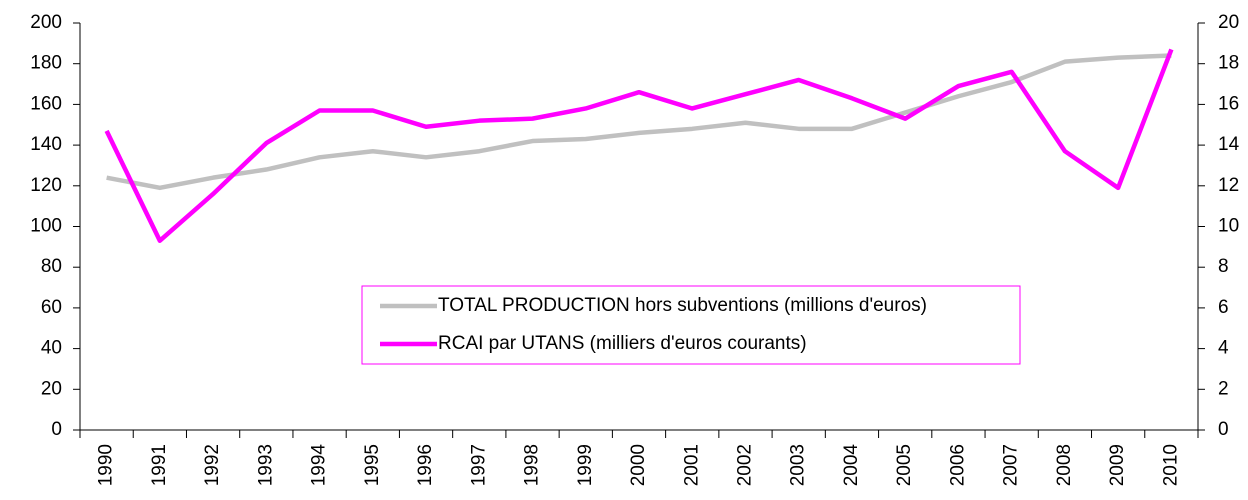 This screenshot has height=500, width=1248. Describe the element at coordinates (265, 465) in the screenshot. I see `x-tick-label: 1993` at that location.